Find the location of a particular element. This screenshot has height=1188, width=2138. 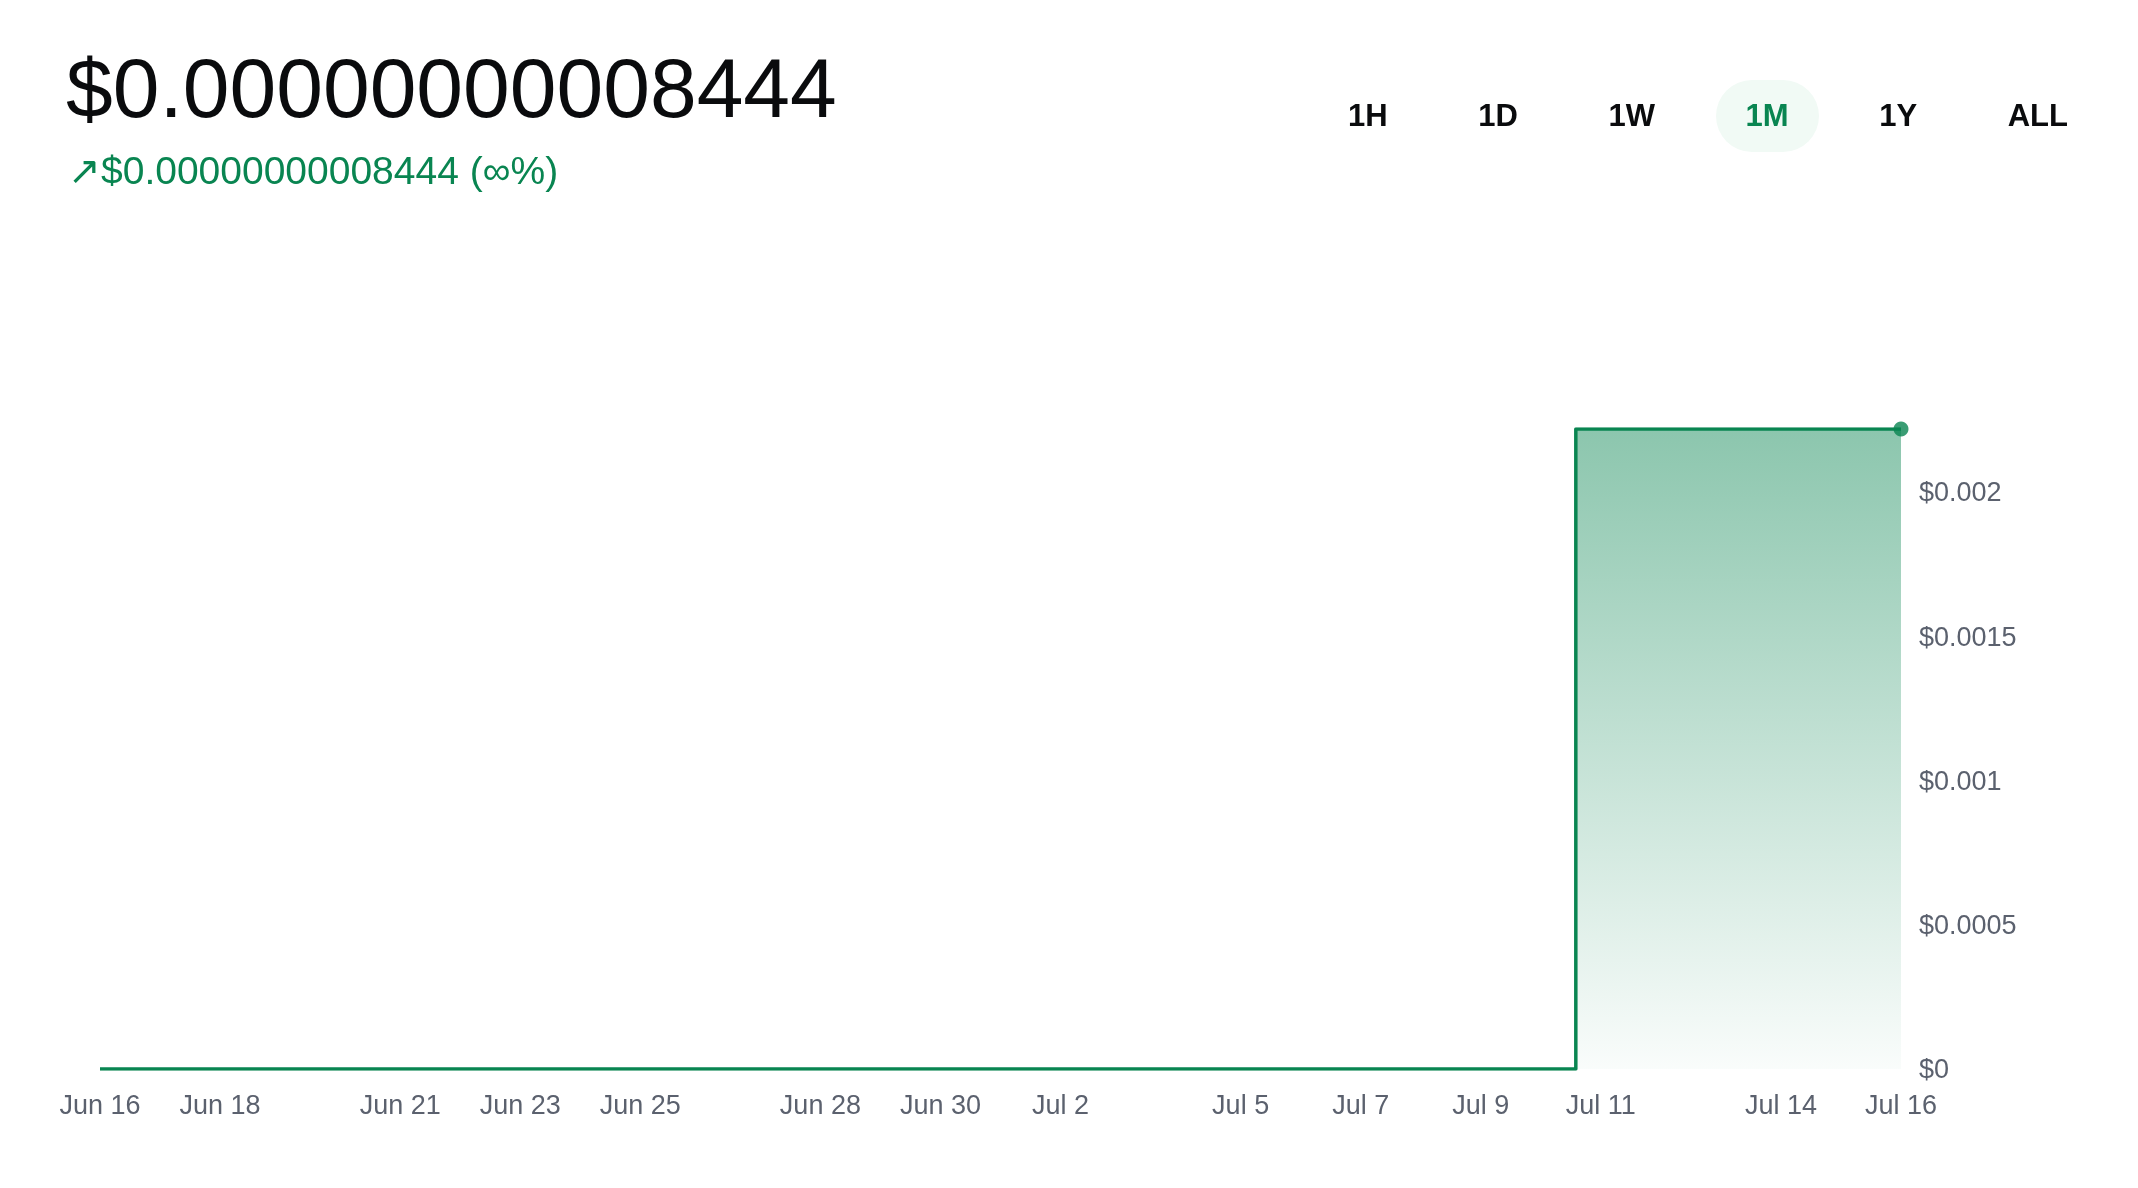

x-tick-label: Jul 14 is located at coordinates (1780, 1104).